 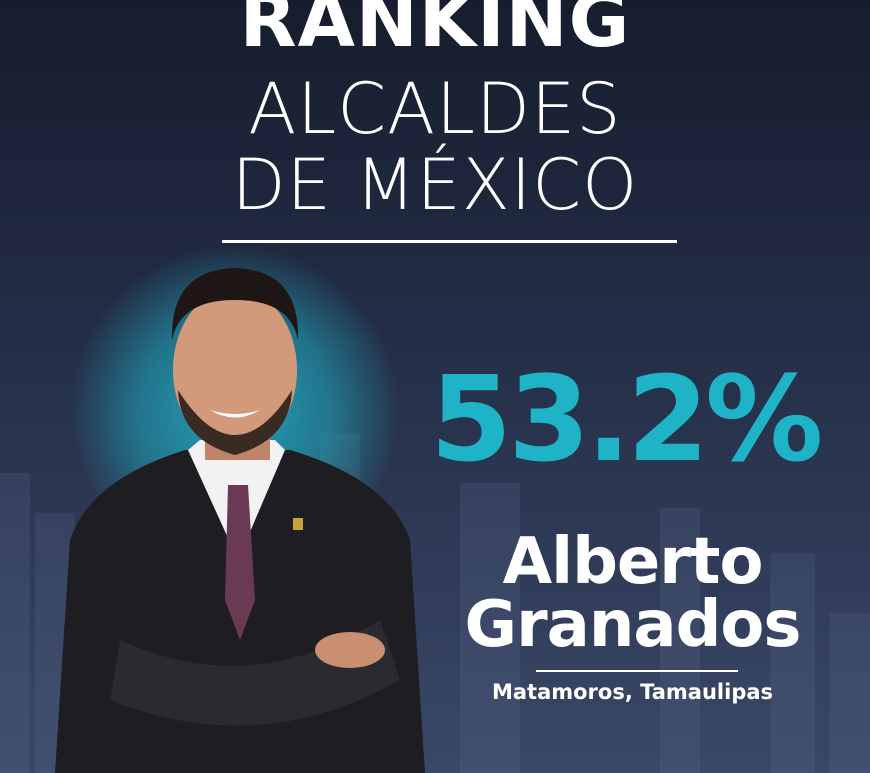 What do you see at coordinates (235, 304) in the screenshot?
I see `hair` at bounding box center [235, 304].